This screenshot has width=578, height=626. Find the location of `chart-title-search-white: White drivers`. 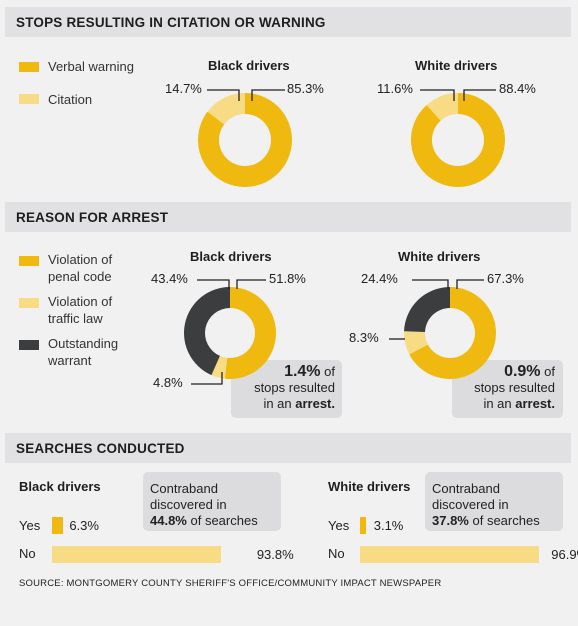

chart-title-search-white: White drivers is located at coordinates (369, 486).